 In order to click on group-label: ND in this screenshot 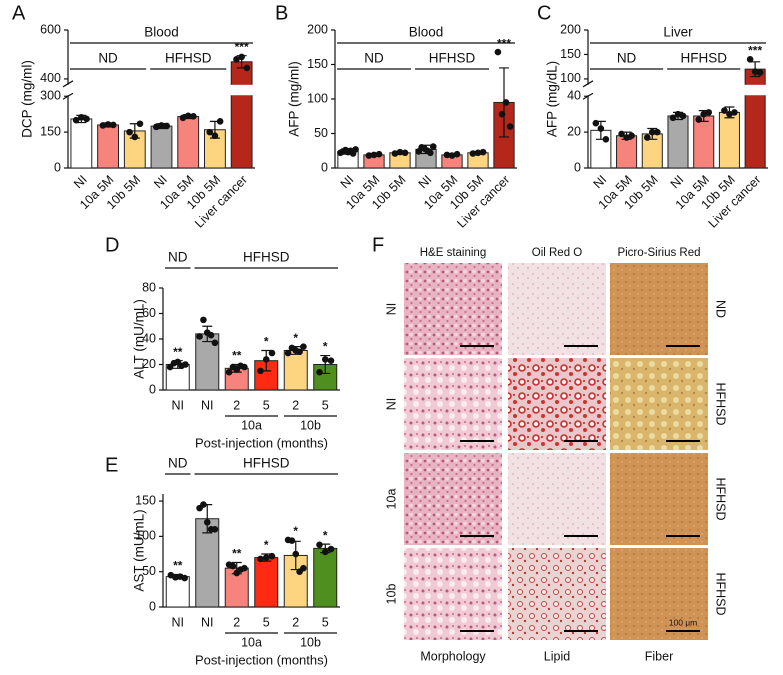, I will do `click(178, 257)`.